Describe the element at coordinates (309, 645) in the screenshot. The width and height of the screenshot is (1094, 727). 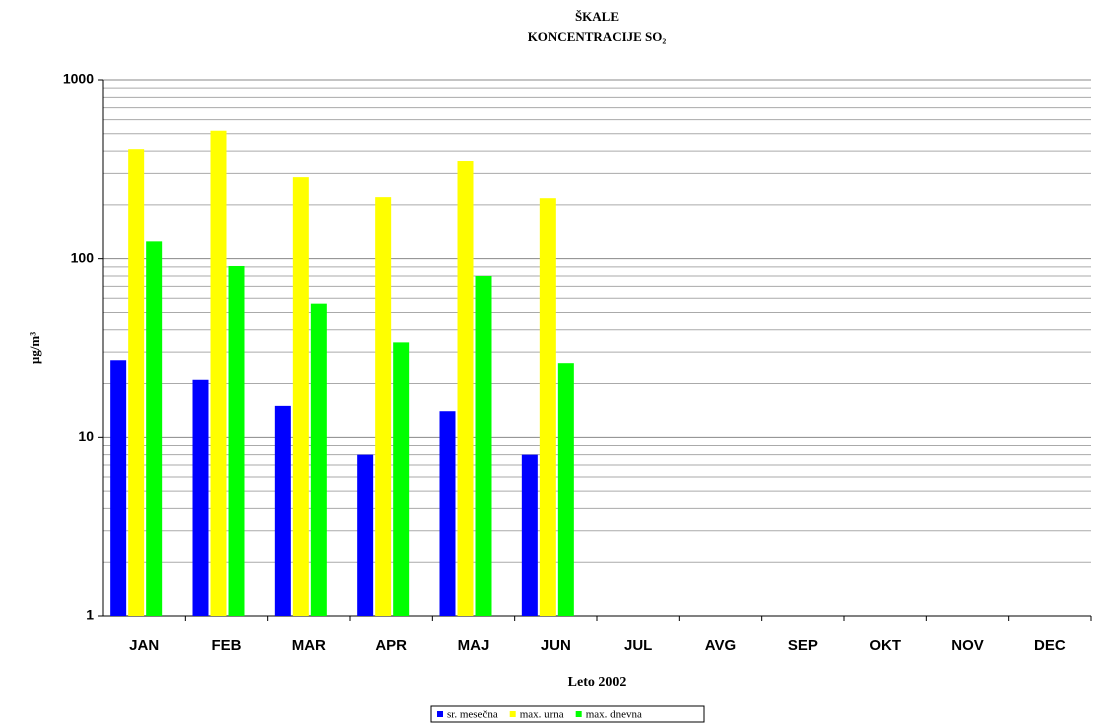
I see `x-tick-label: MAR` at that location.